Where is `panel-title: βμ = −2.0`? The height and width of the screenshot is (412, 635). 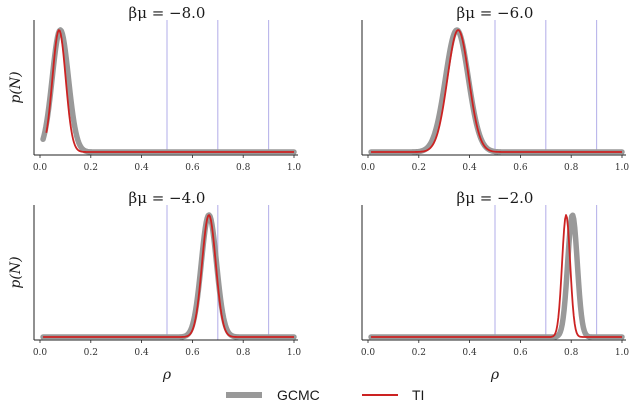
panel-title: βμ = −2.0 is located at coordinates (495, 198).